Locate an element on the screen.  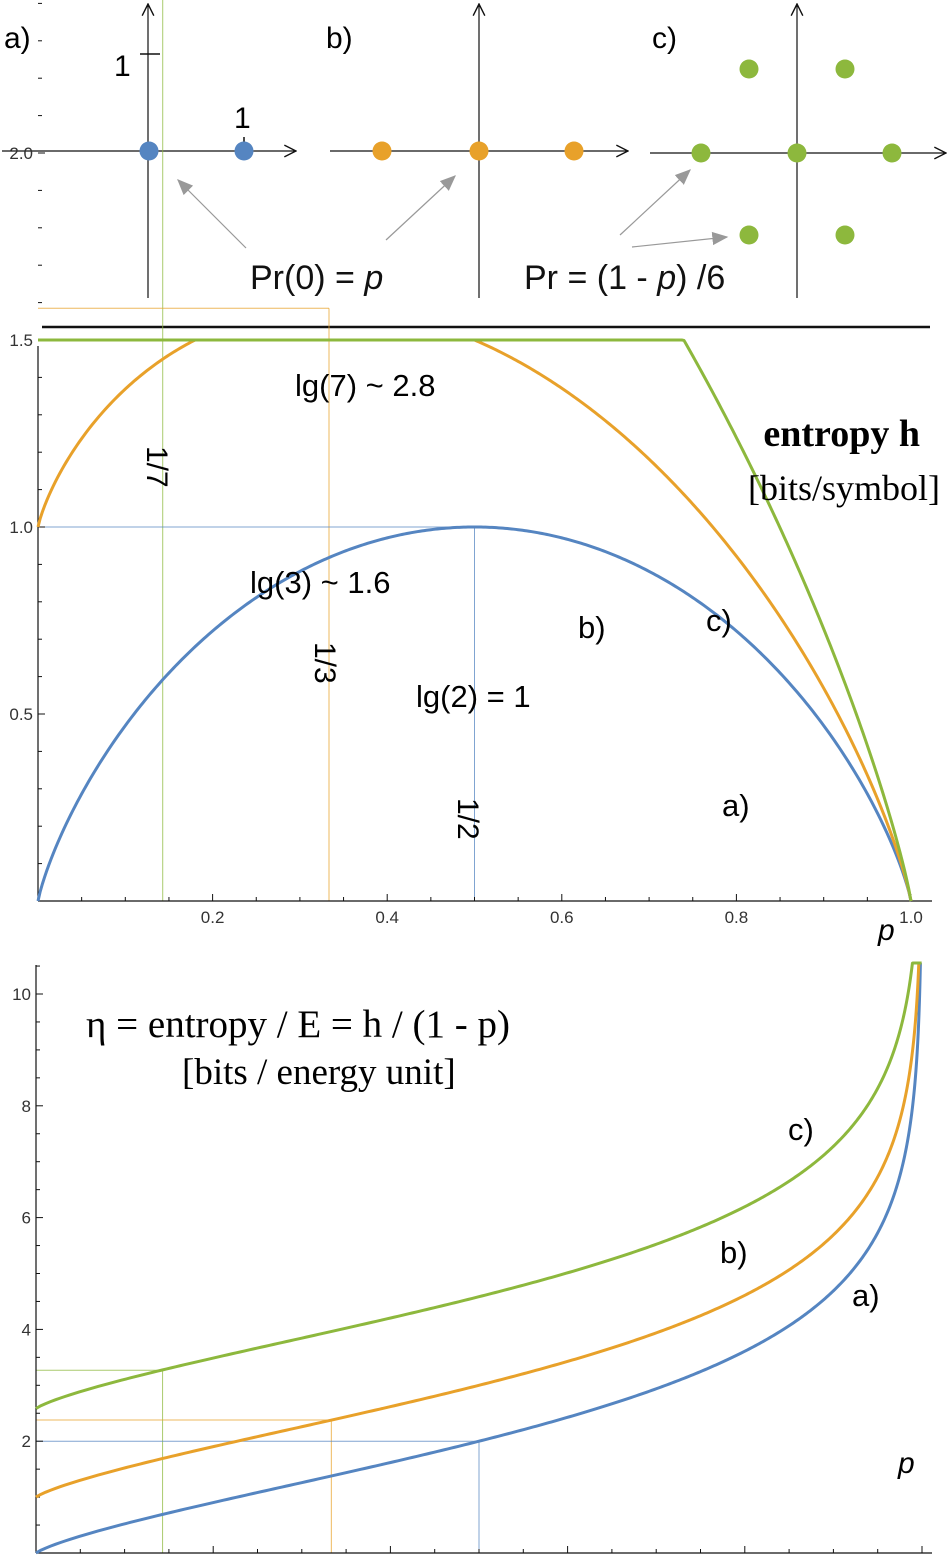
annotation-lg2: lg(2) = 1 is located at coordinates (473, 696).